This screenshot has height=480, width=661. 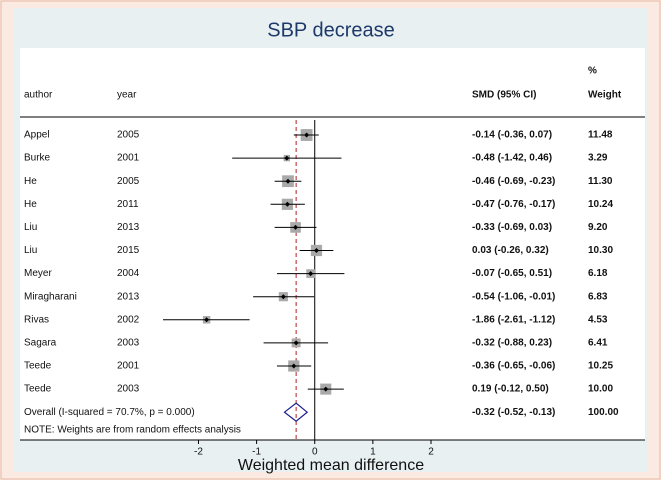 I want to click on ci-label: -0.14 (-0.36, 0.07), so click(x=512, y=135).